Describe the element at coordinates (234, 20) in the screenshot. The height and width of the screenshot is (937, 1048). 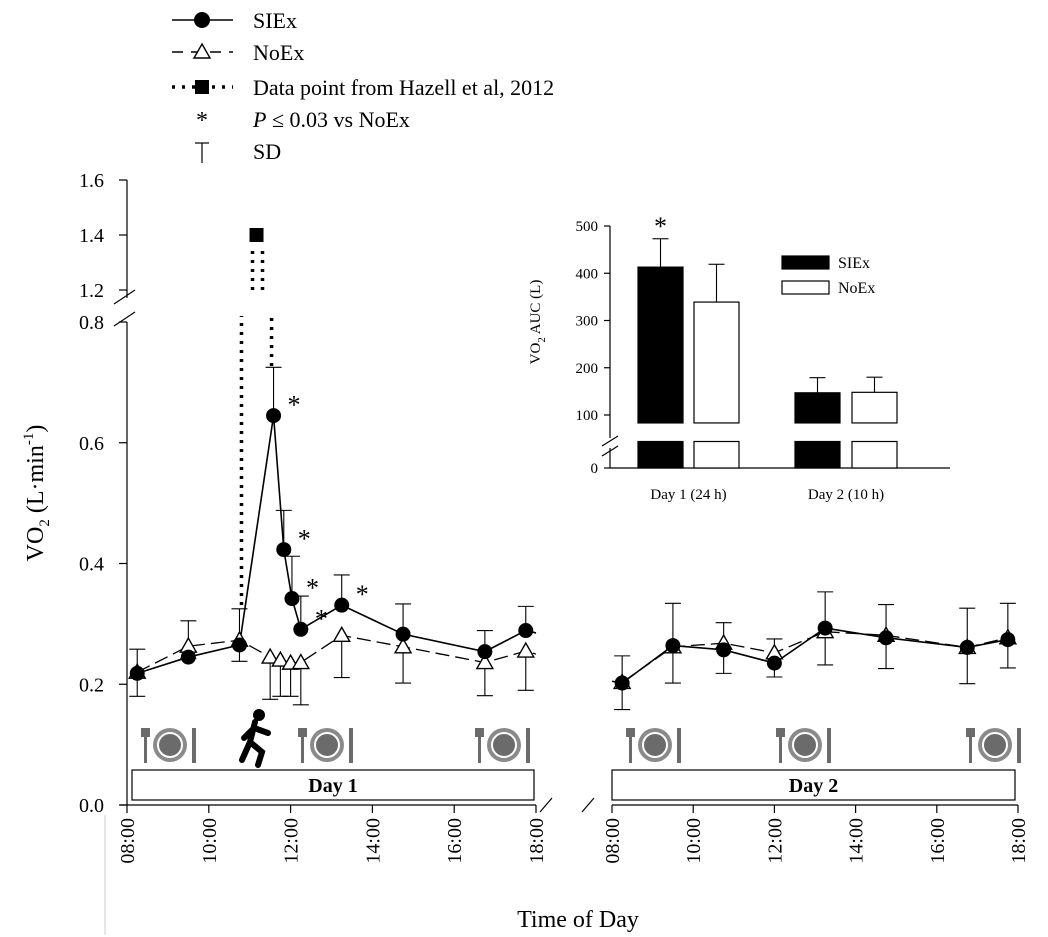
I see `legend-item: SIEx` at that location.